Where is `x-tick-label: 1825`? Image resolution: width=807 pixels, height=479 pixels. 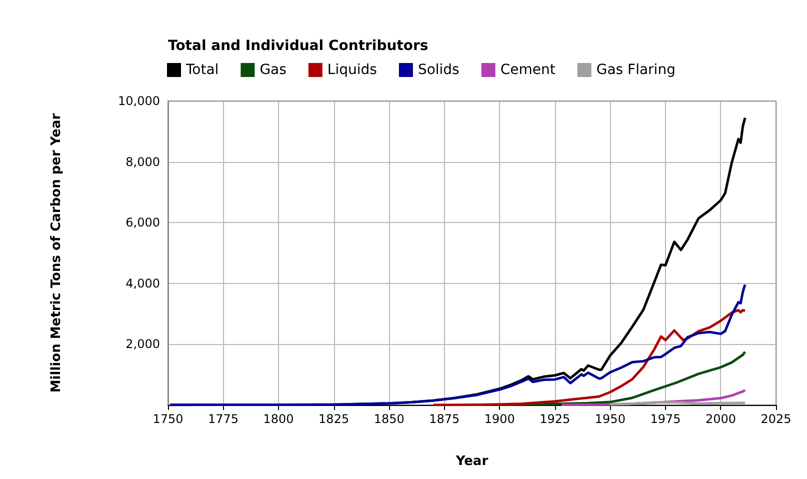 x-tick-label: 1825 is located at coordinates (334, 419).